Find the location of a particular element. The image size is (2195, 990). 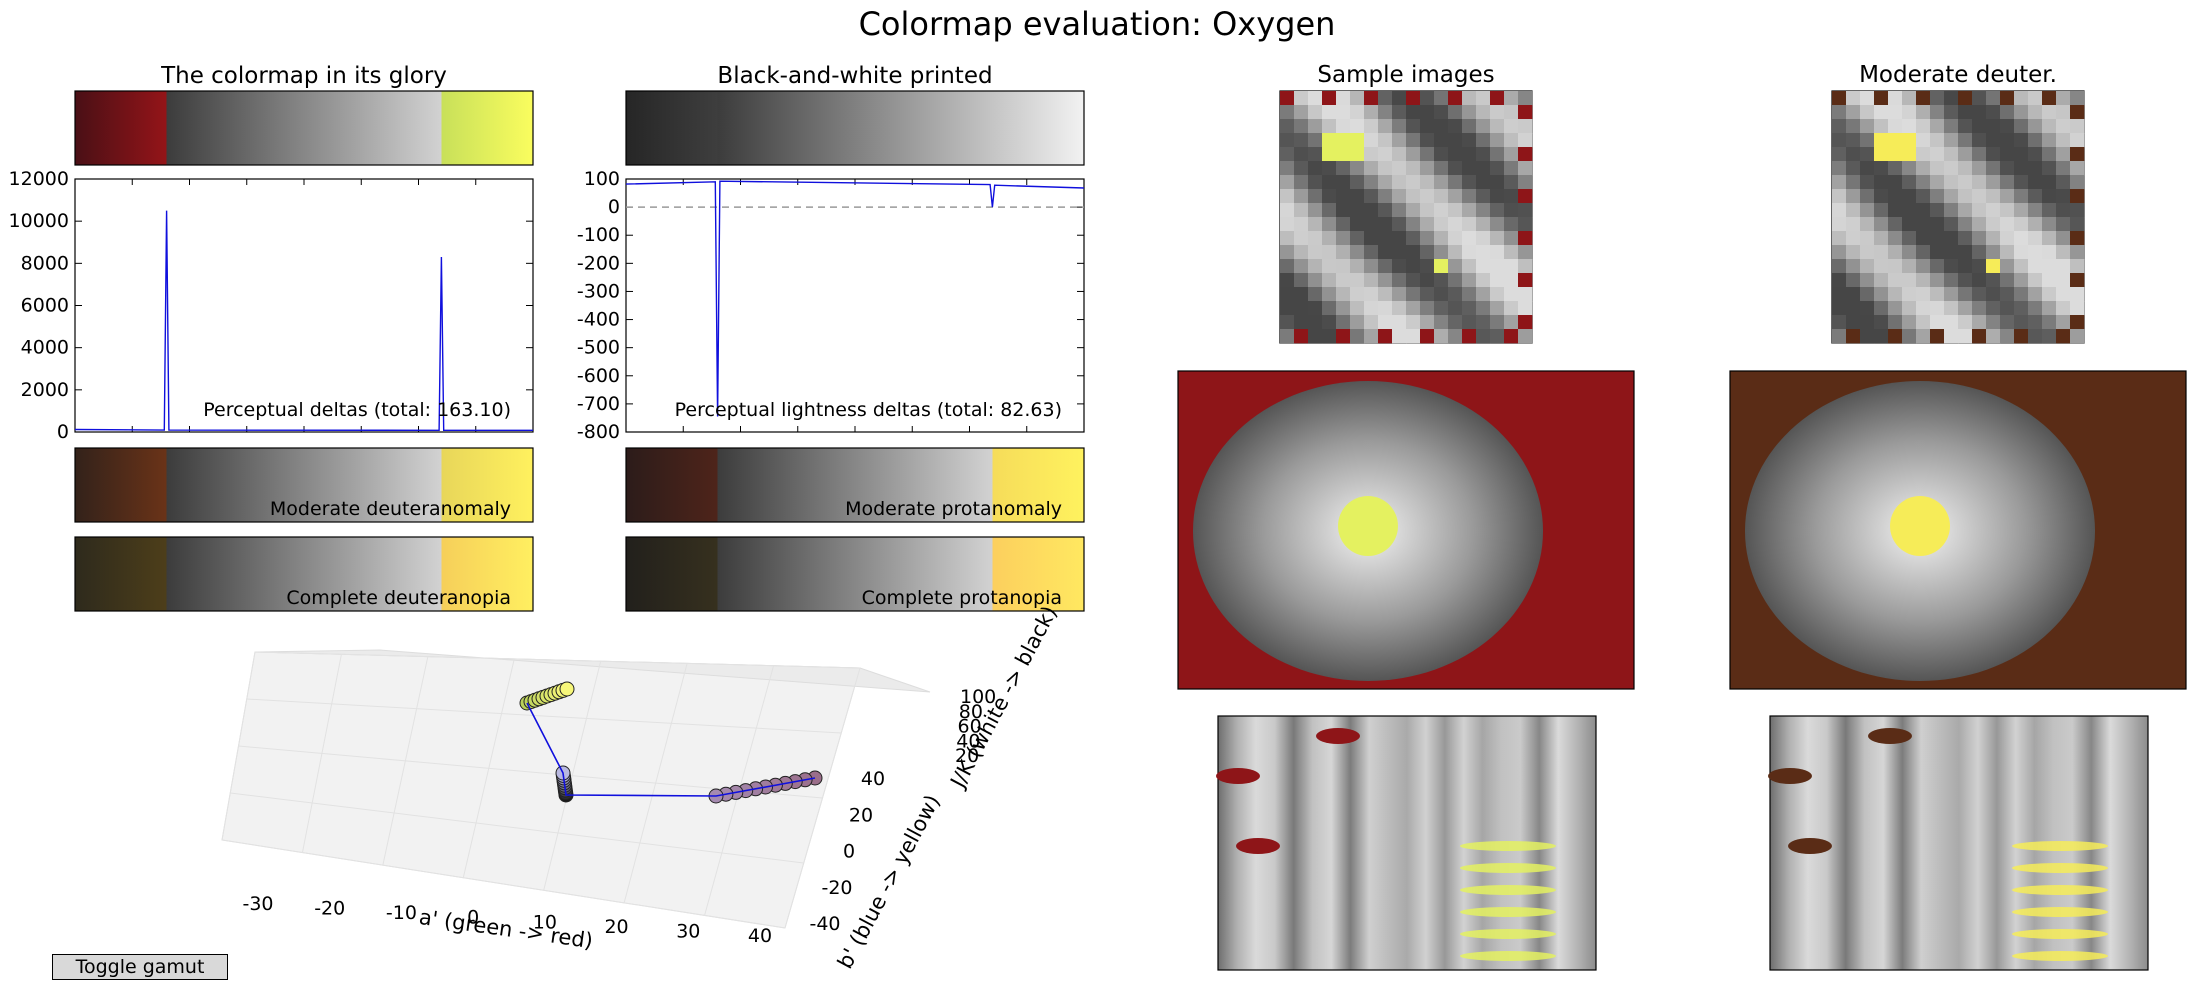

ytick-label: -40 is located at coordinates (824, 924).